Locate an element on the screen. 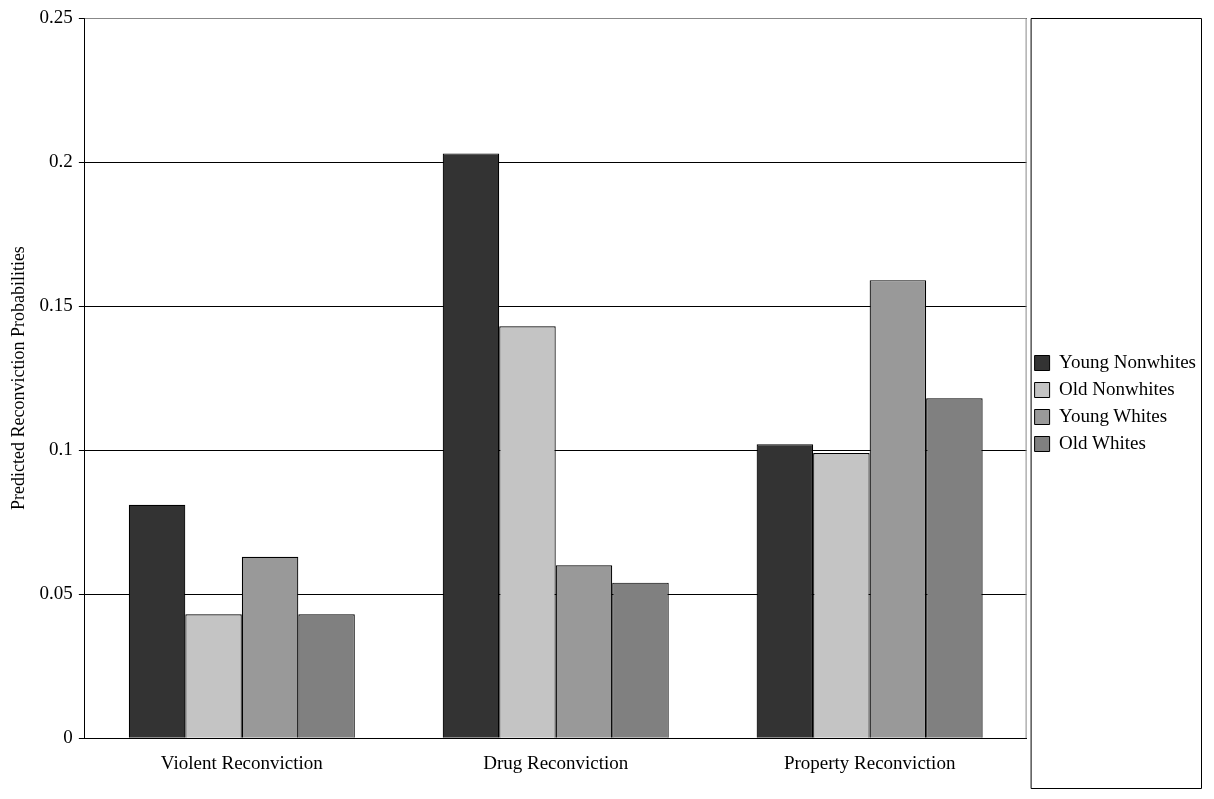  y-tick-label: 0.15 is located at coordinates (56, 305).